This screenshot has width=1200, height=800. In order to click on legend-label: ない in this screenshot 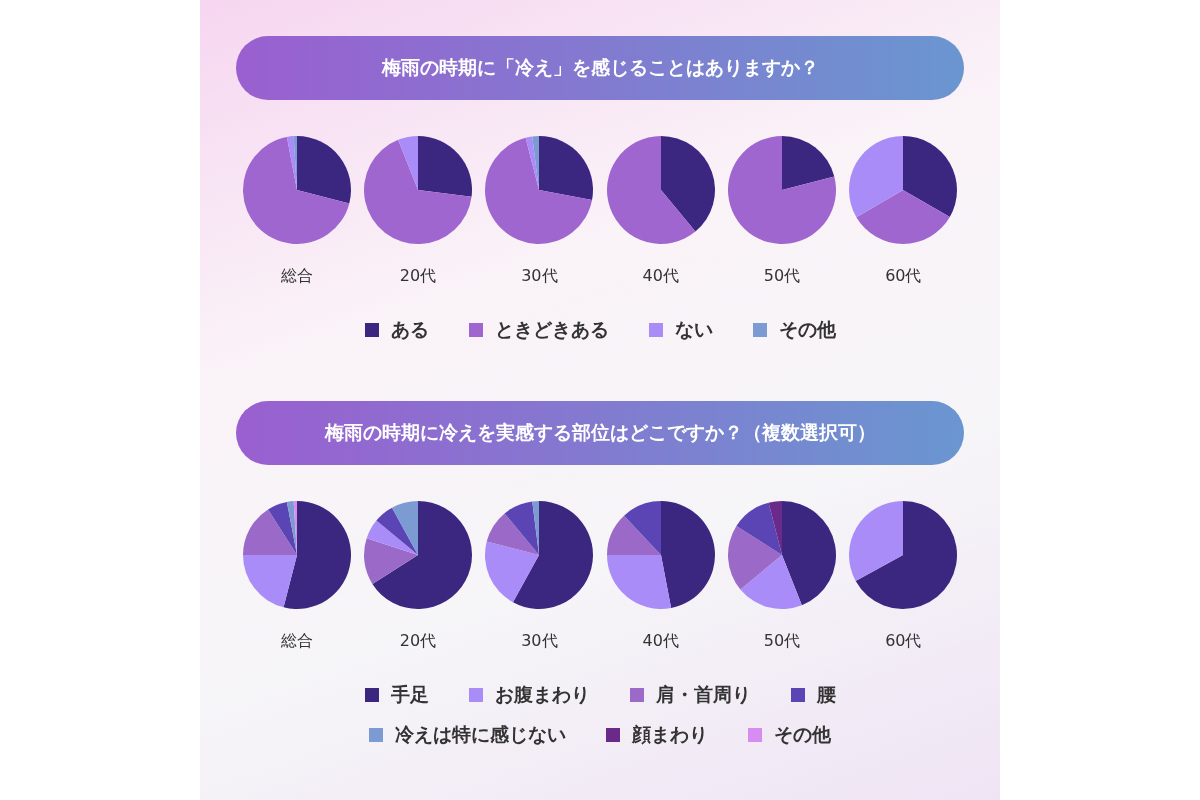, I will do `click(693, 330)`.